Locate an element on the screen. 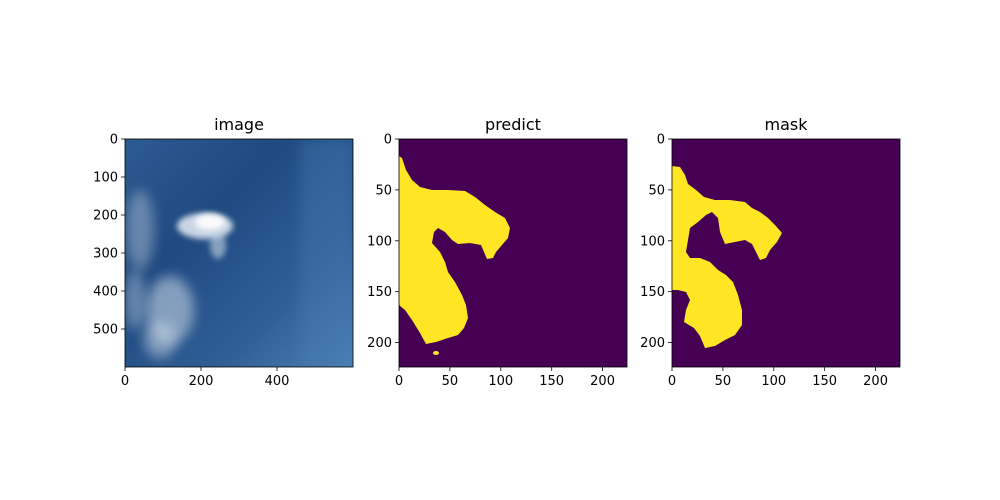 The image size is (1000, 500). y-tick-label: 300 is located at coordinates (105, 254).